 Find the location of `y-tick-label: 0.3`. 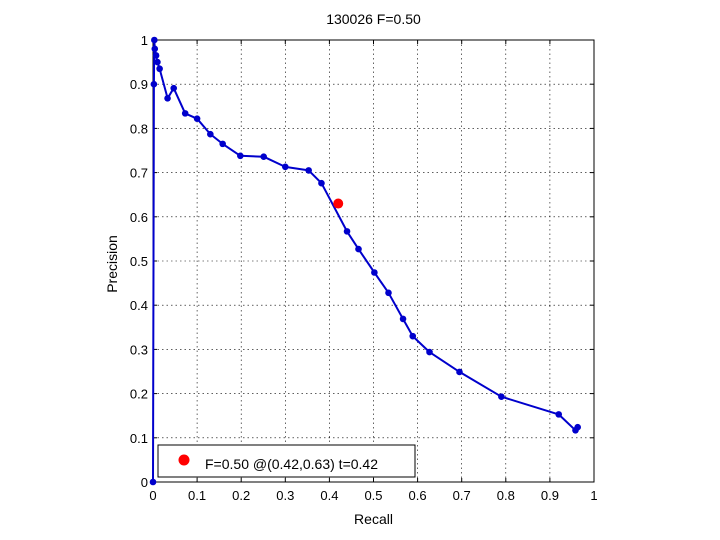

y-tick-label: 0.3 is located at coordinates (139, 349).